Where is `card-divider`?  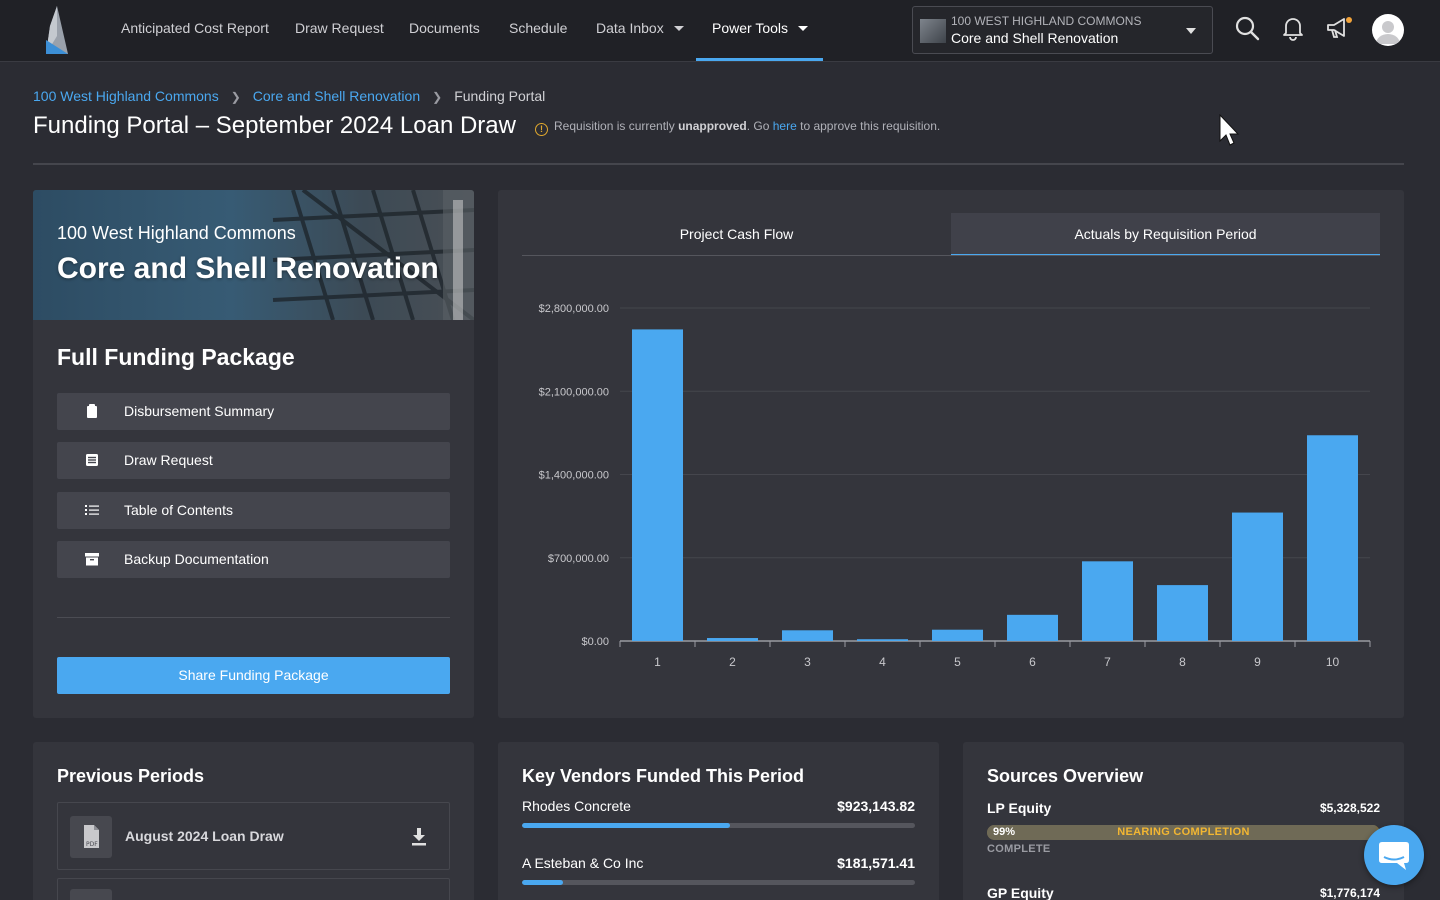 card-divider is located at coordinates (253, 617).